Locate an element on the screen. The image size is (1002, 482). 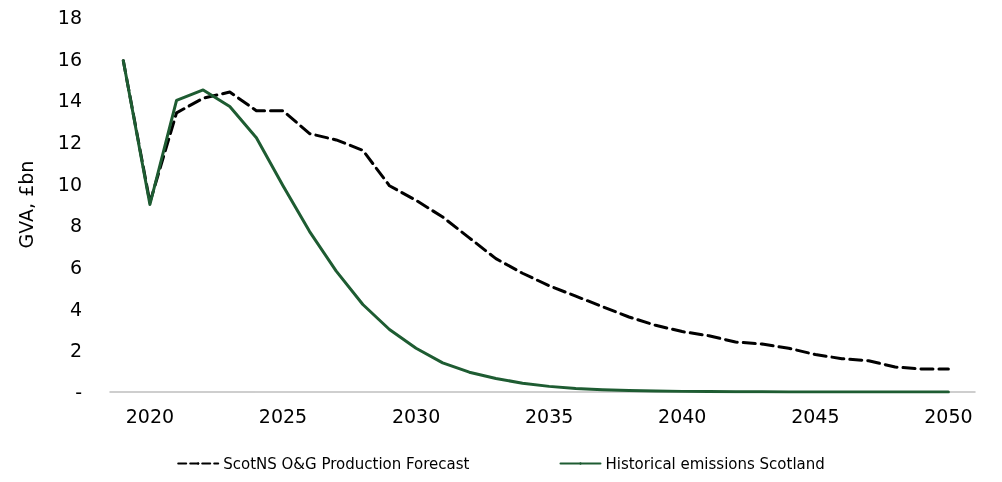
y-tick-label: 8 is located at coordinates (75, 225).